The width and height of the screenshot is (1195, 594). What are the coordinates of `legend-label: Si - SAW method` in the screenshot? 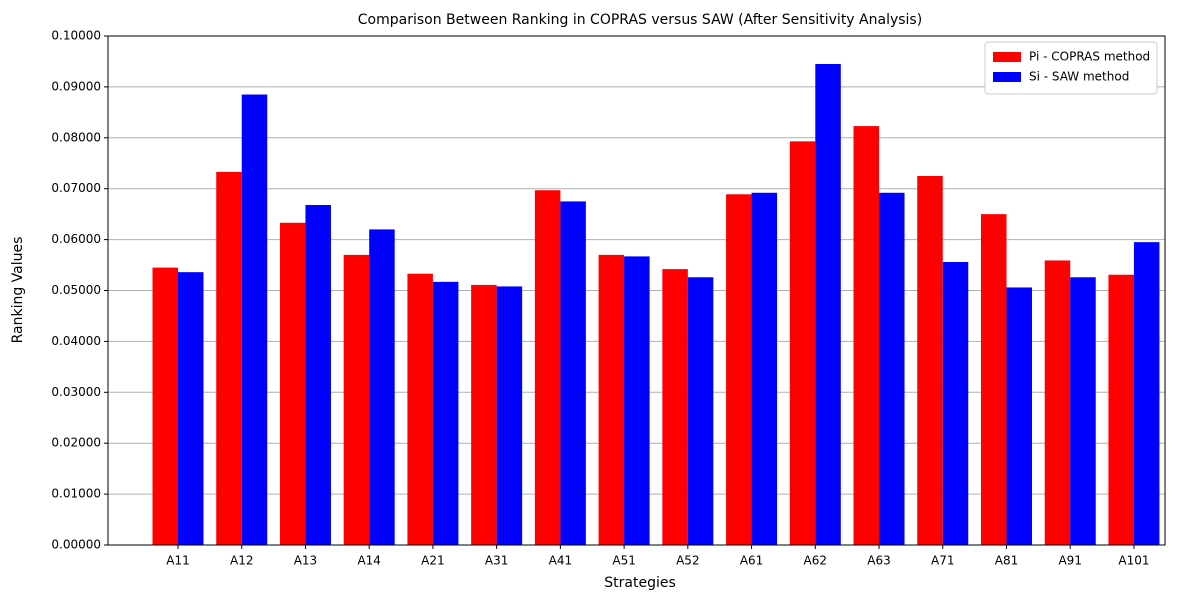 It's located at (1079, 77).